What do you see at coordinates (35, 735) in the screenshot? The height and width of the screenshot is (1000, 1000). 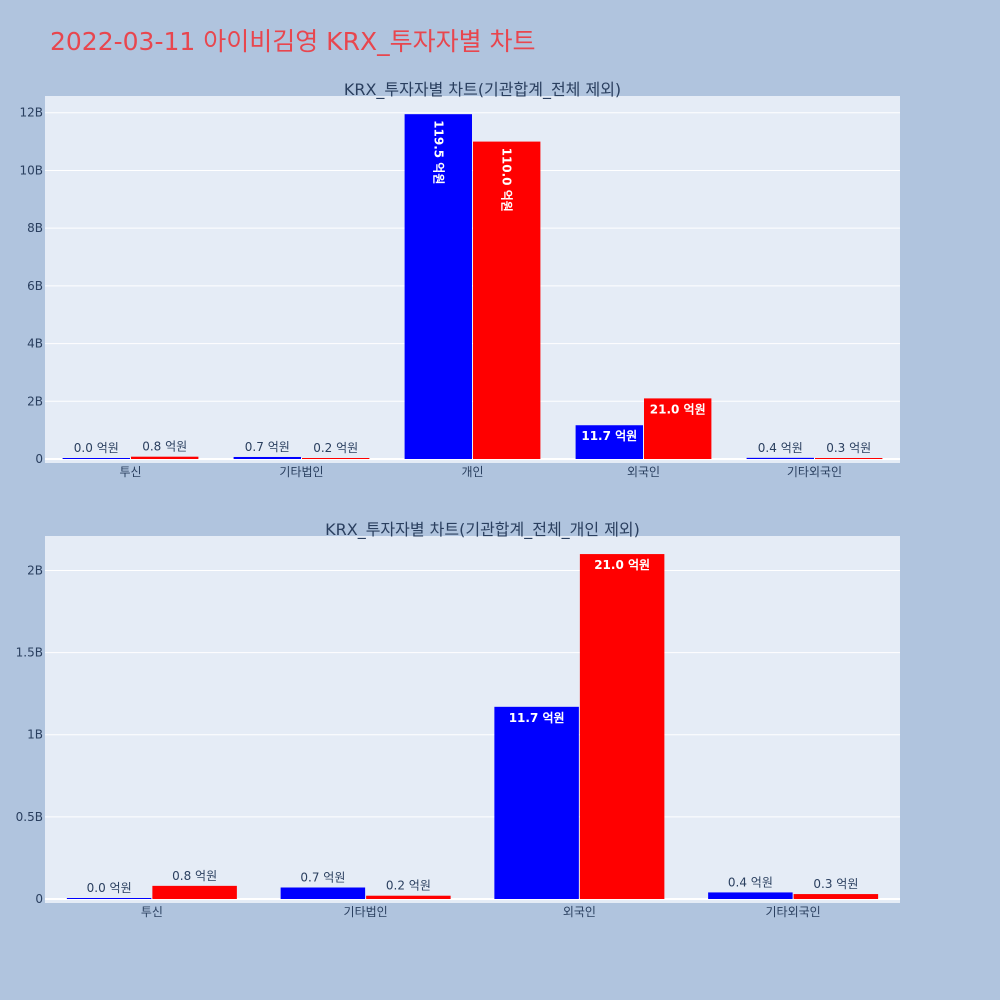 I see `y-tick-label: 1B` at bounding box center [35, 735].